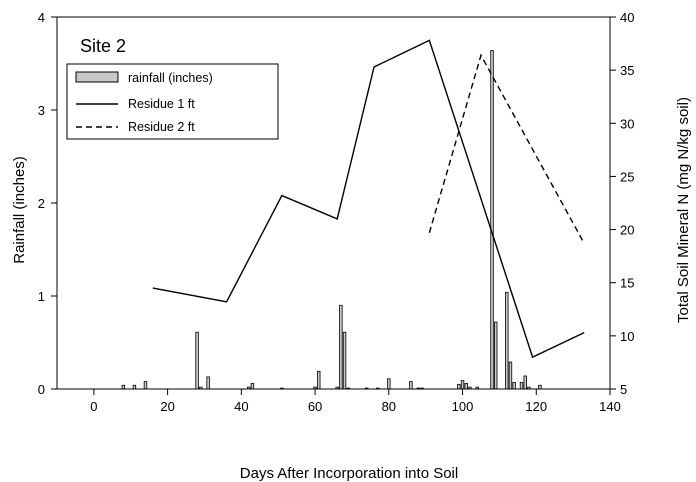  I want to click on y-axis-left-label: Rainfall (inches), so click(19, 210).